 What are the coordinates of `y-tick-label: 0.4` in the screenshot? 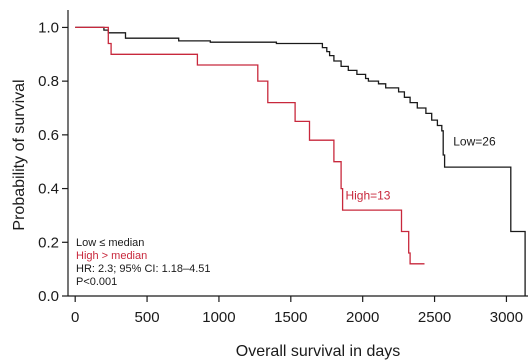 It's located at (48, 189).